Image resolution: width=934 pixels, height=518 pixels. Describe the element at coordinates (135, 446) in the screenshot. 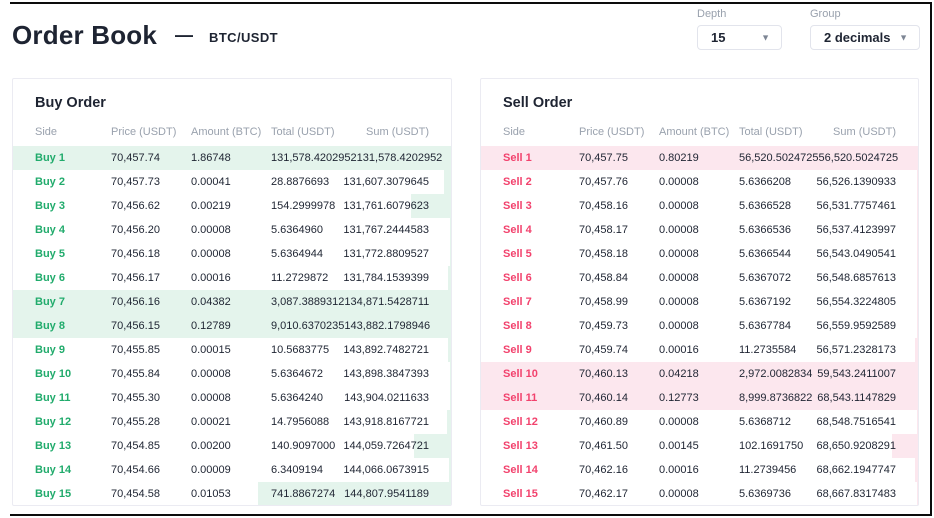

I see `order-price: 70,454.85` at that location.